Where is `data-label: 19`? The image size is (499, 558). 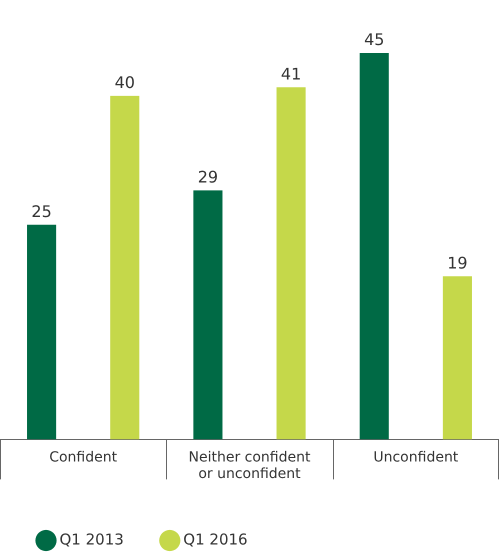 data-label: 19 is located at coordinates (457, 262).